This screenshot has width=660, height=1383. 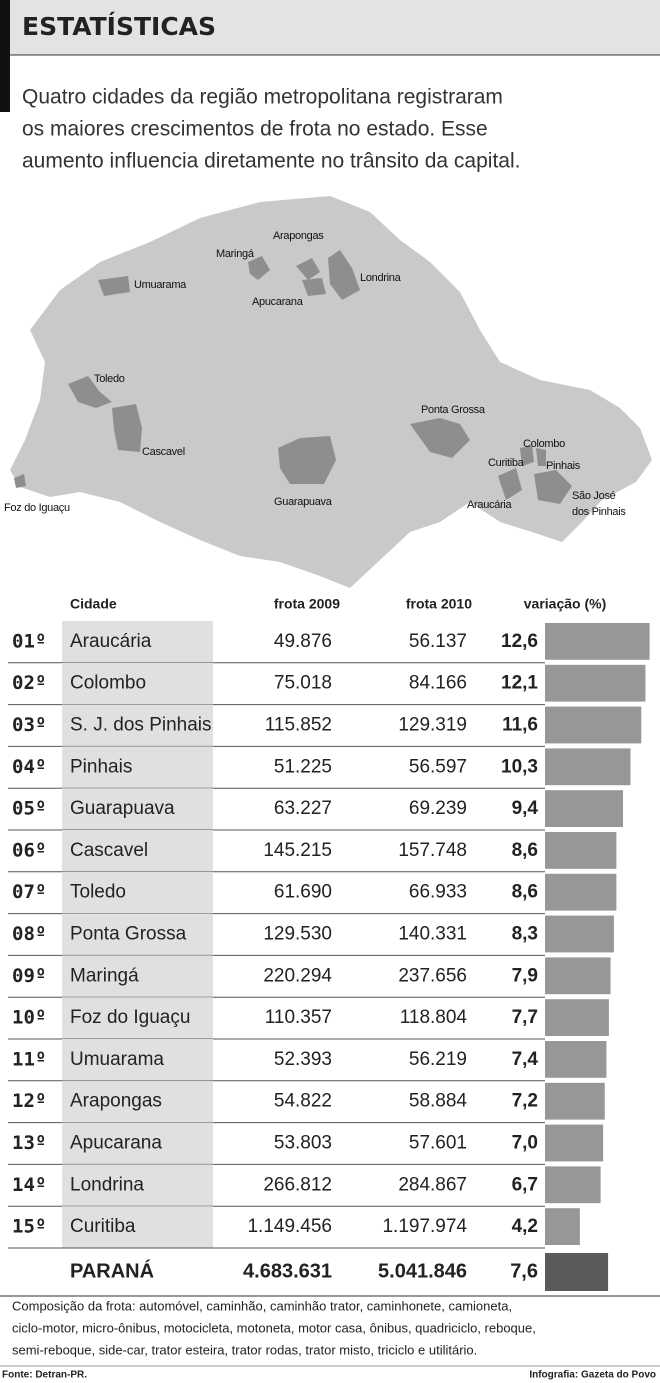 What do you see at coordinates (432, 725) in the screenshot?
I see `fleet-2010: 129.319` at bounding box center [432, 725].